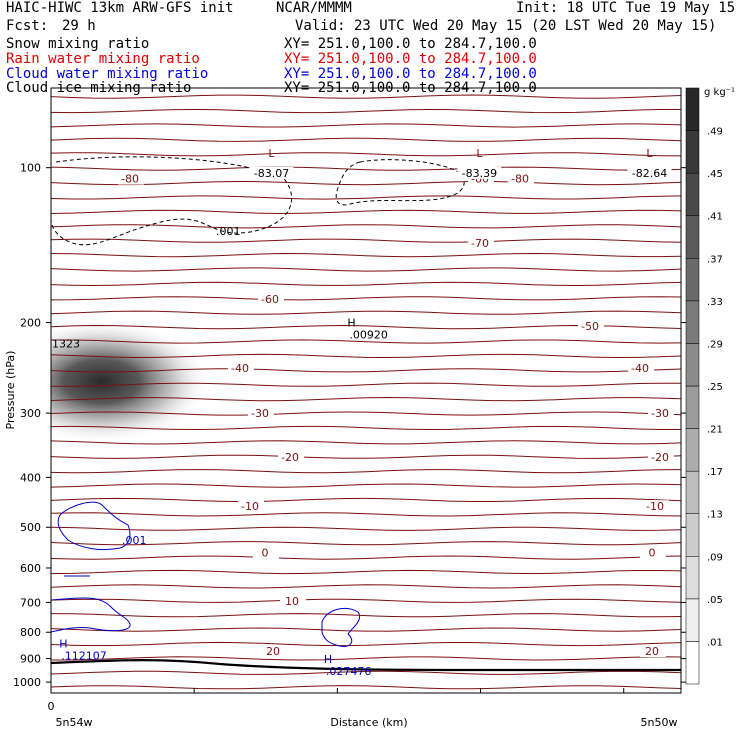 This screenshot has height=740, width=740. Describe the element at coordinates (649, 173) in the screenshot. I see `low-value: -82.64` at that location.